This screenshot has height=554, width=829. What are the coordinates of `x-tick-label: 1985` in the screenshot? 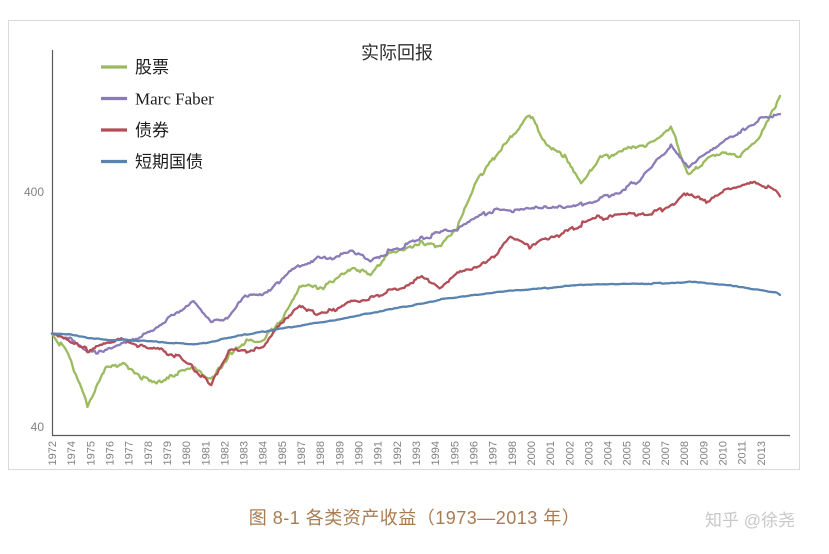 It's located at (283, 453).